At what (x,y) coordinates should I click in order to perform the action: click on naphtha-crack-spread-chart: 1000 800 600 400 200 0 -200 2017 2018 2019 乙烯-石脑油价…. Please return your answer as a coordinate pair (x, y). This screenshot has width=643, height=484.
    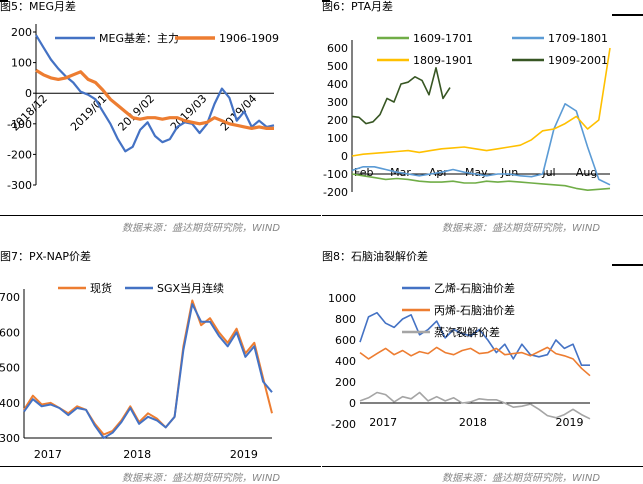
    Looking at the image, I should click on (459, 356).